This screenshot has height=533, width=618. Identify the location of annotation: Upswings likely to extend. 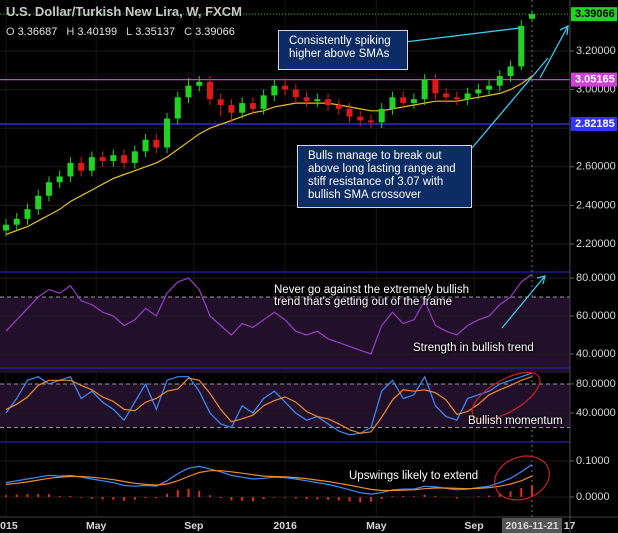
(414, 476).